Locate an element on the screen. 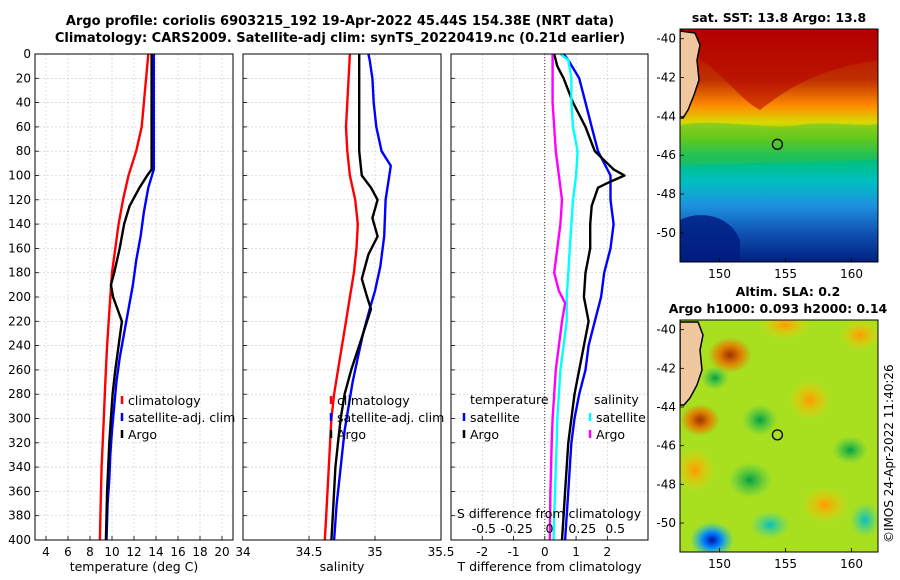 Image resolution: width=900 pixels, height=580 pixels. y-tick-label: 280 is located at coordinates (19, 394).